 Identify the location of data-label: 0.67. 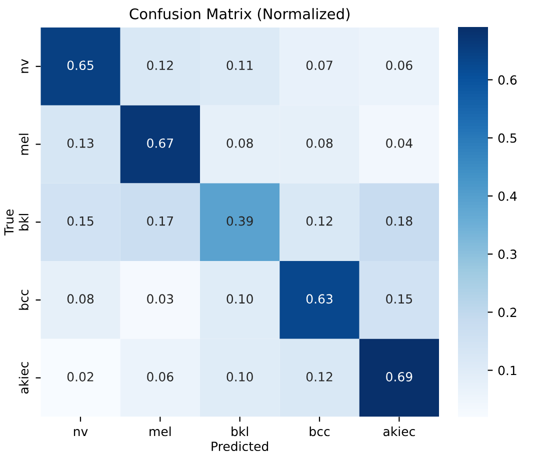
(160, 143).